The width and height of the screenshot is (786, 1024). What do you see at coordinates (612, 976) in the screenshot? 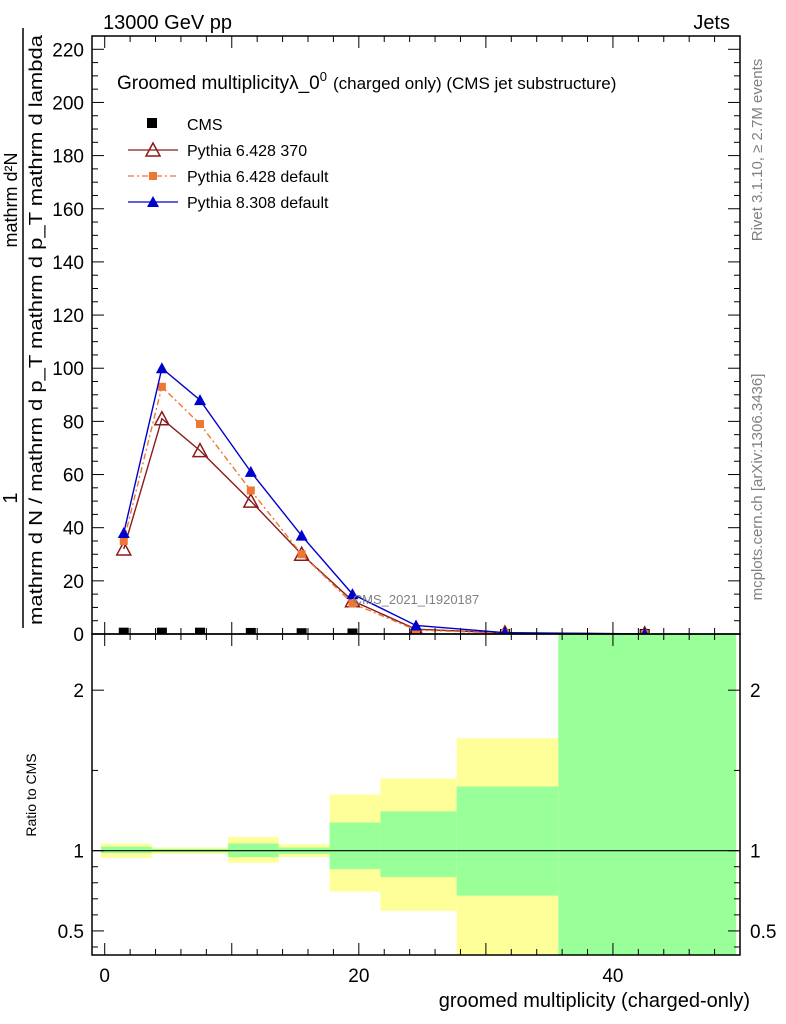
I see `xtick-label-40: 40` at bounding box center [612, 976].